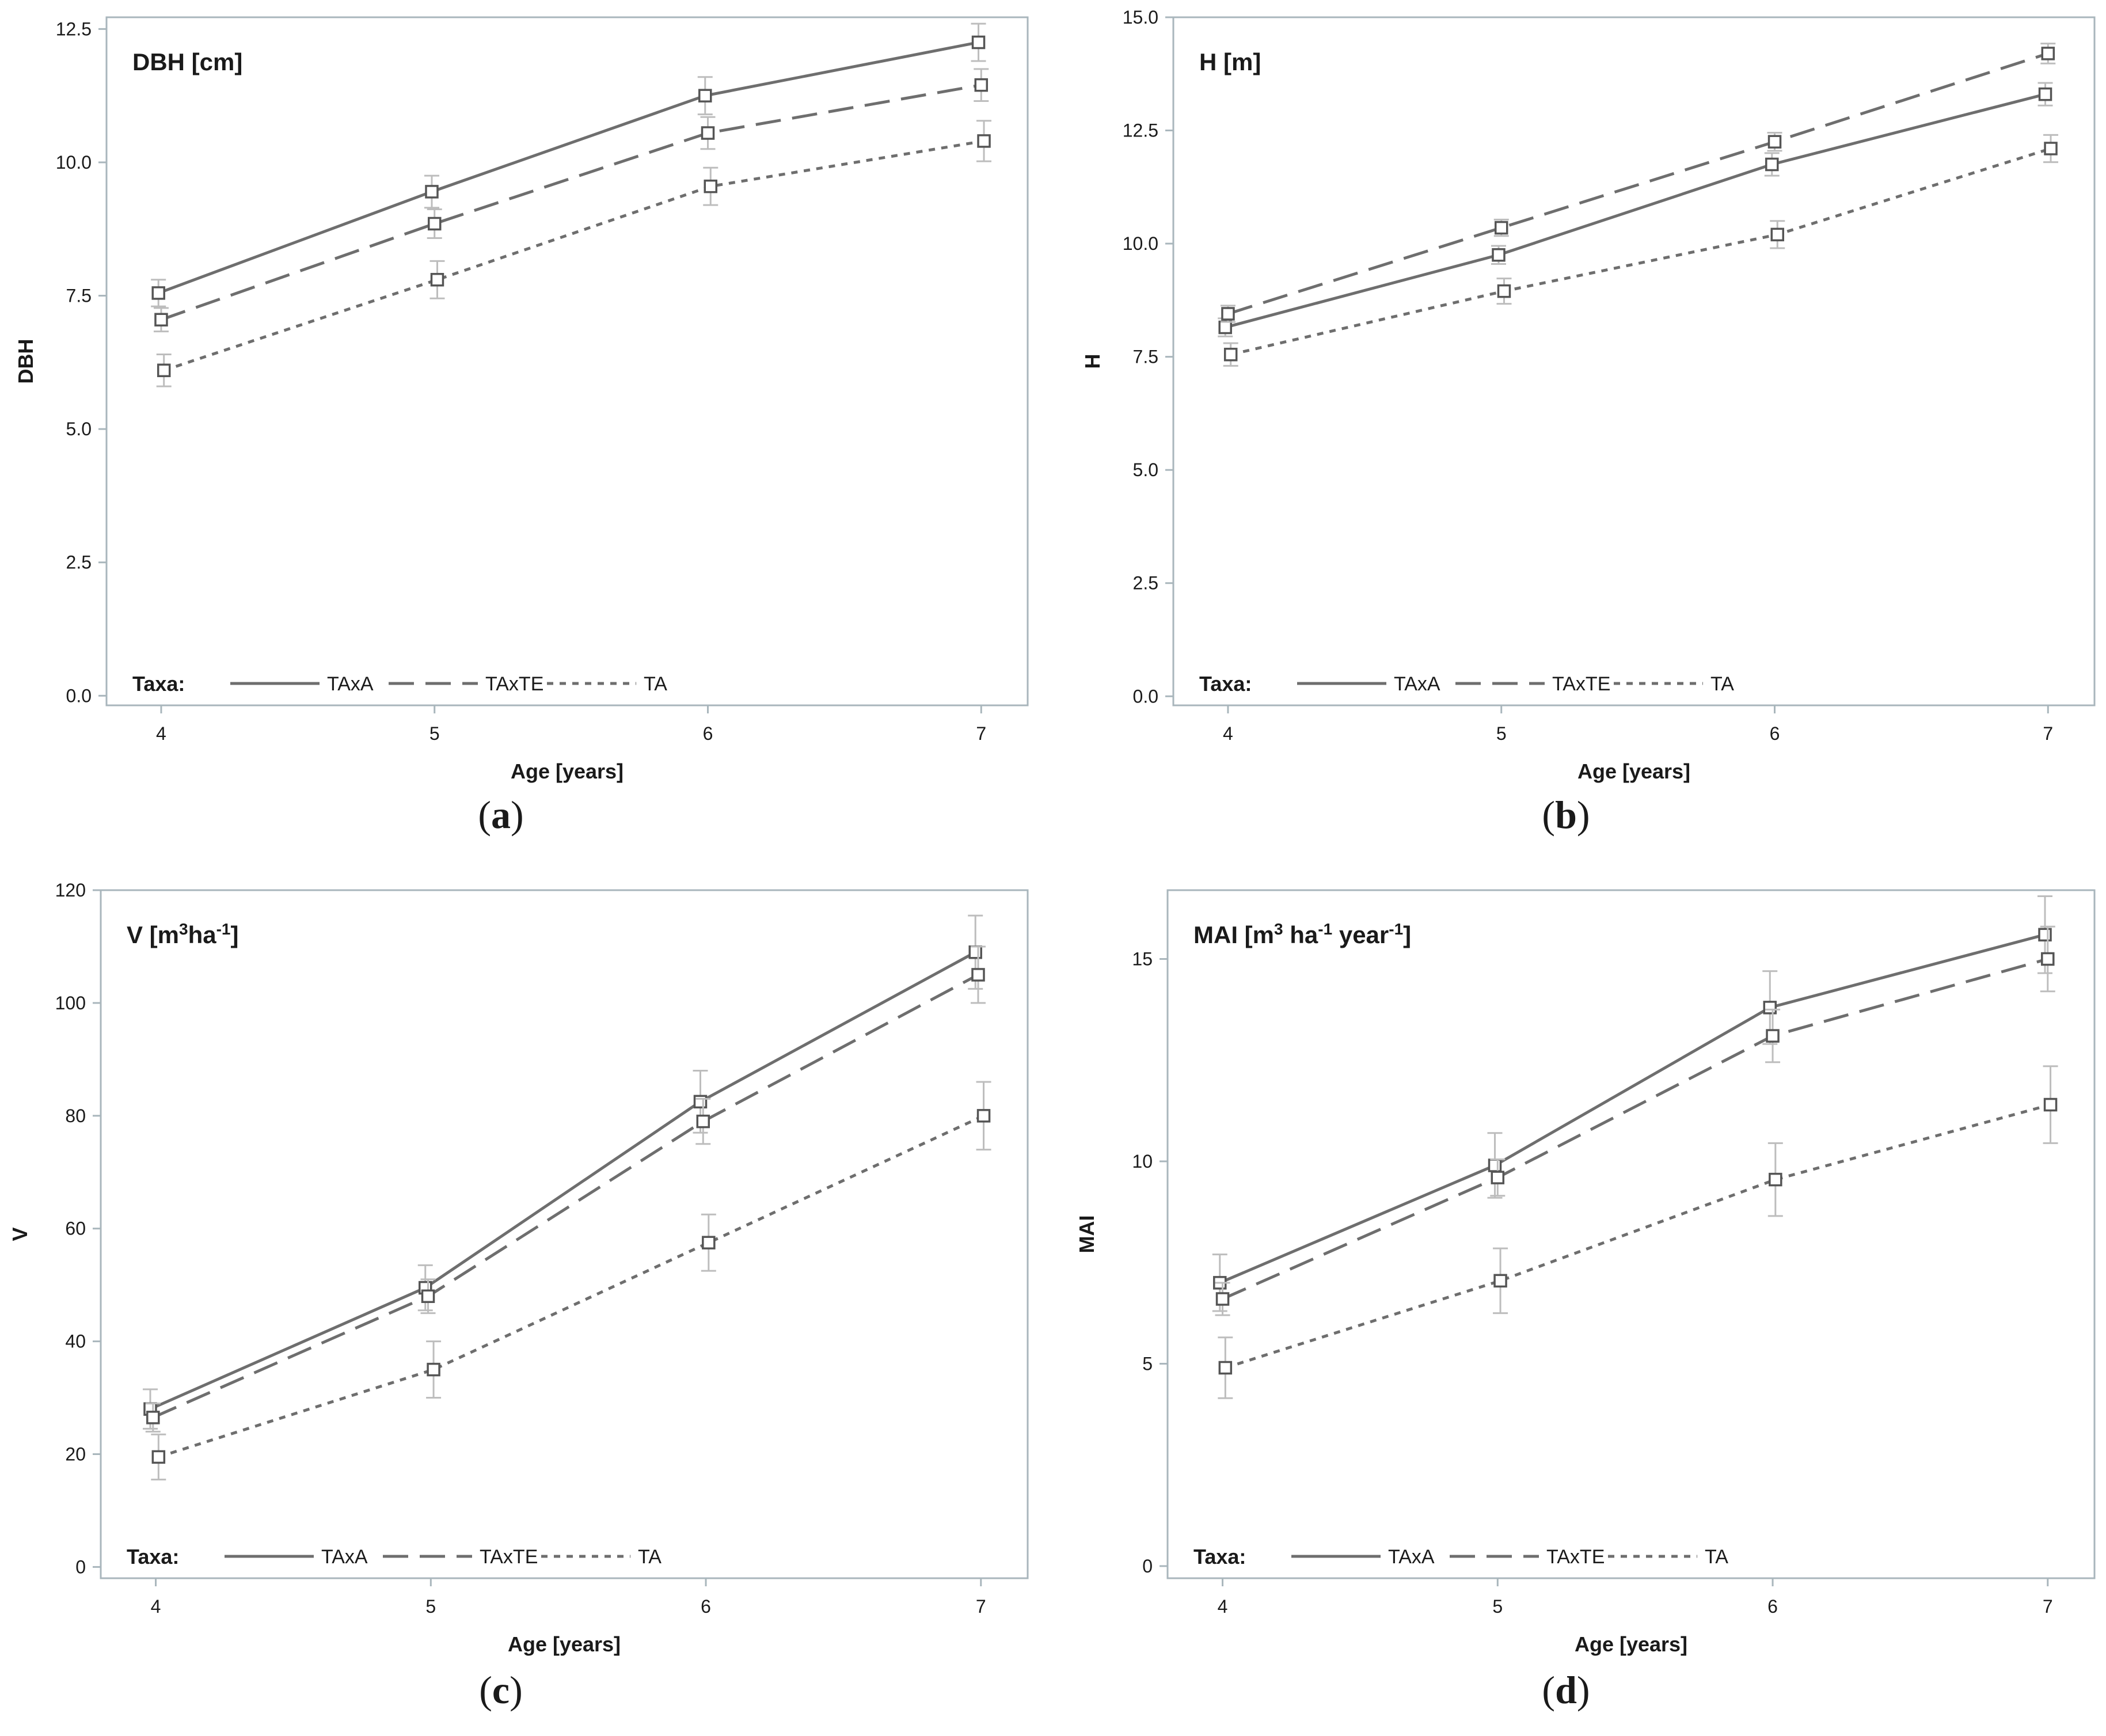 Image resolution: width=2106 pixels, height=1736 pixels. I want to click on panel-title: V [m3ha-1], so click(183, 934).